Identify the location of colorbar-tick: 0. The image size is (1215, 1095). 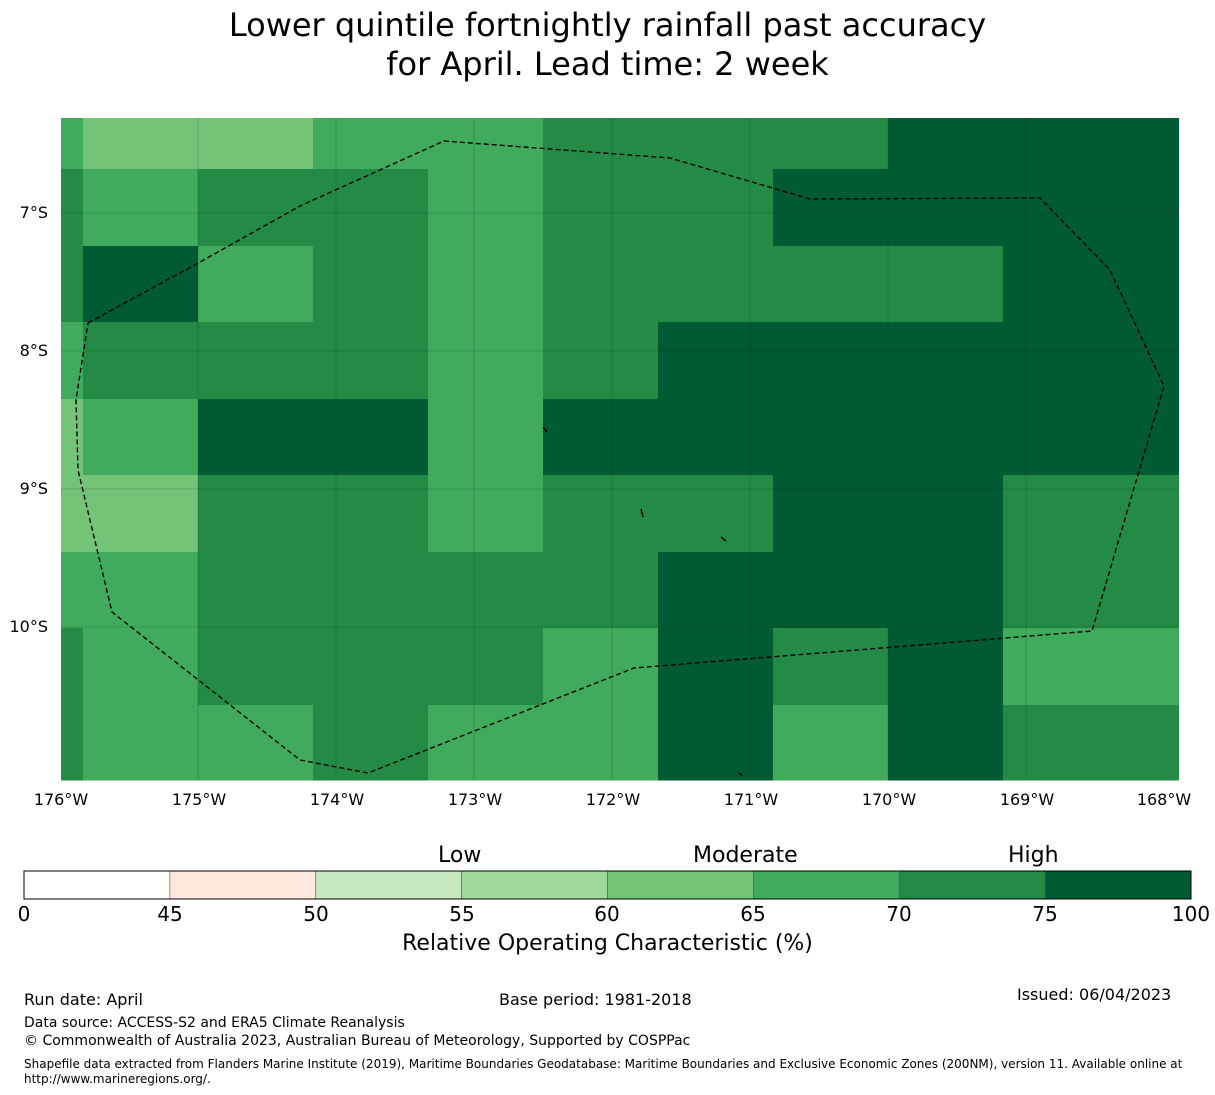
(24, 914).